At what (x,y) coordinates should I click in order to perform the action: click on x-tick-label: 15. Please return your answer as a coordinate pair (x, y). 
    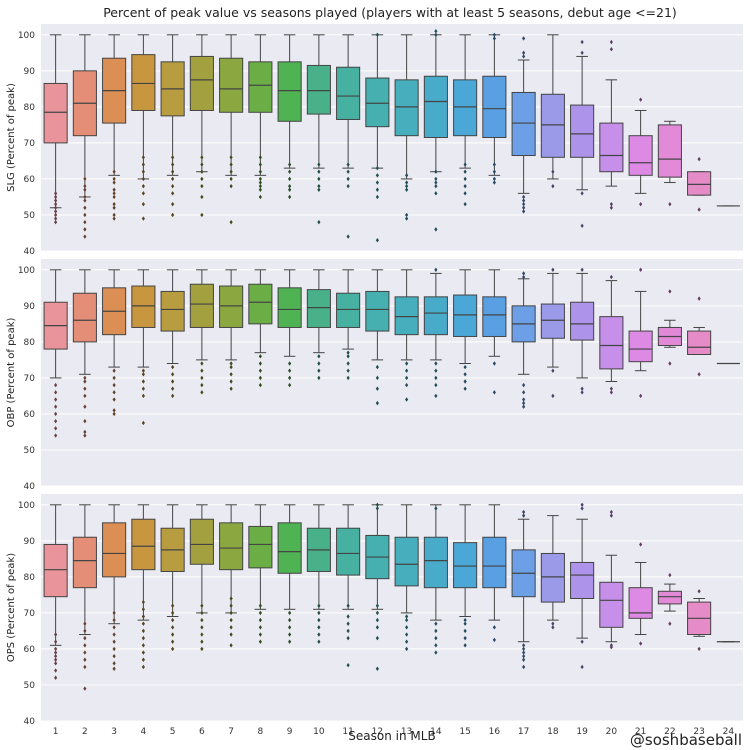
    Looking at the image, I should click on (464, 732).